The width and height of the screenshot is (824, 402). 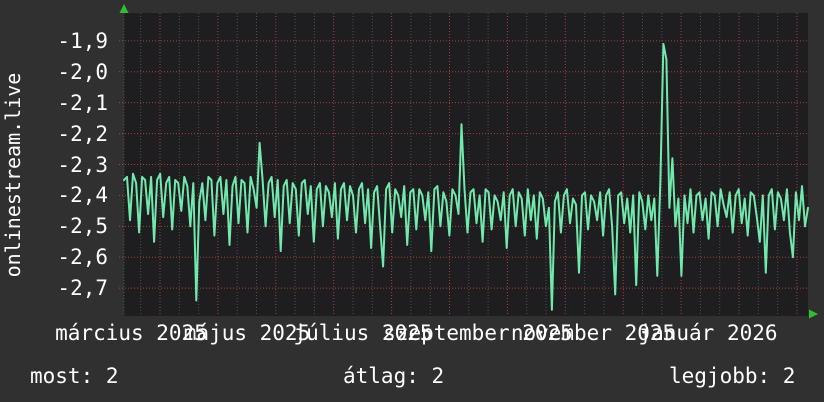 I want to click on stat-current: most: 2, so click(x=74, y=376).